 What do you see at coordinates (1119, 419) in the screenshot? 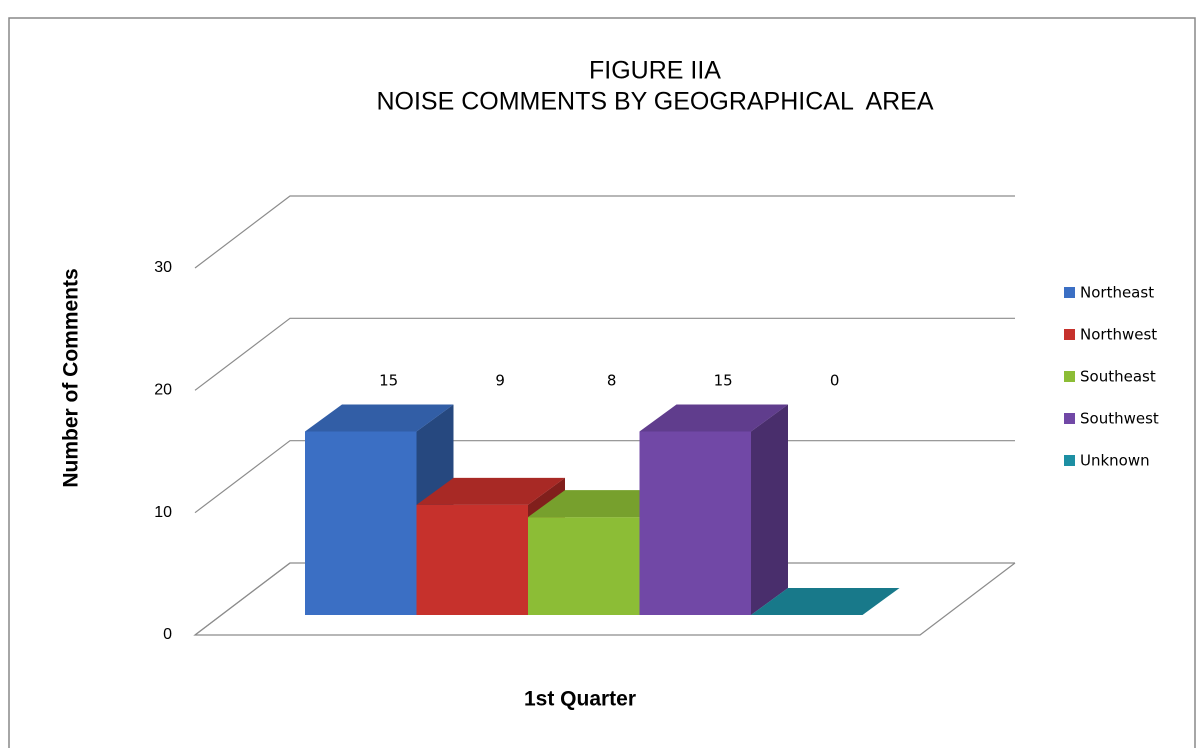
I see `legend-label: Southwest` at bounding box center [1119, 419].